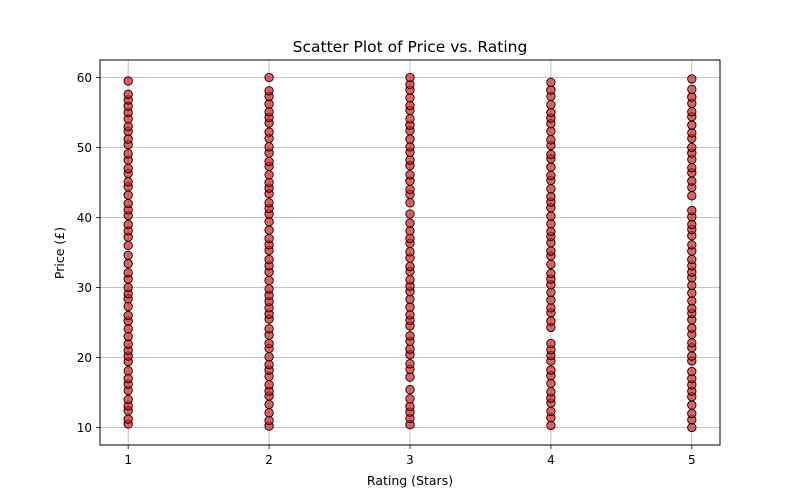  What do you see at coordinates (410, 460) in the screenshot?
I see `x-tick-label: 3` at bounding box center [410, 460].